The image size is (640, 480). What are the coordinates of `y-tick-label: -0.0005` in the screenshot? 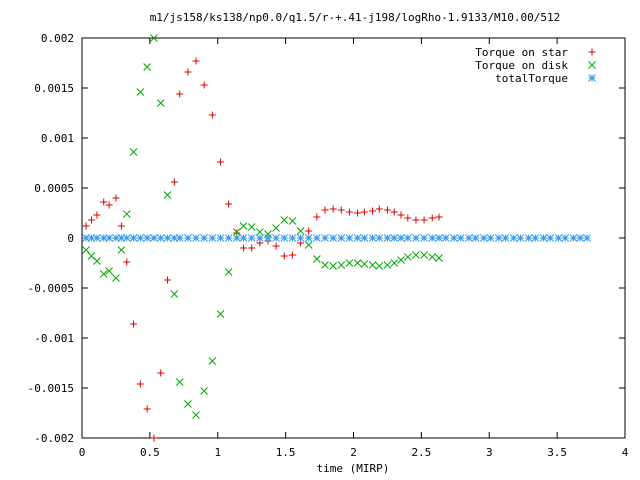 It's located at (51, 288).